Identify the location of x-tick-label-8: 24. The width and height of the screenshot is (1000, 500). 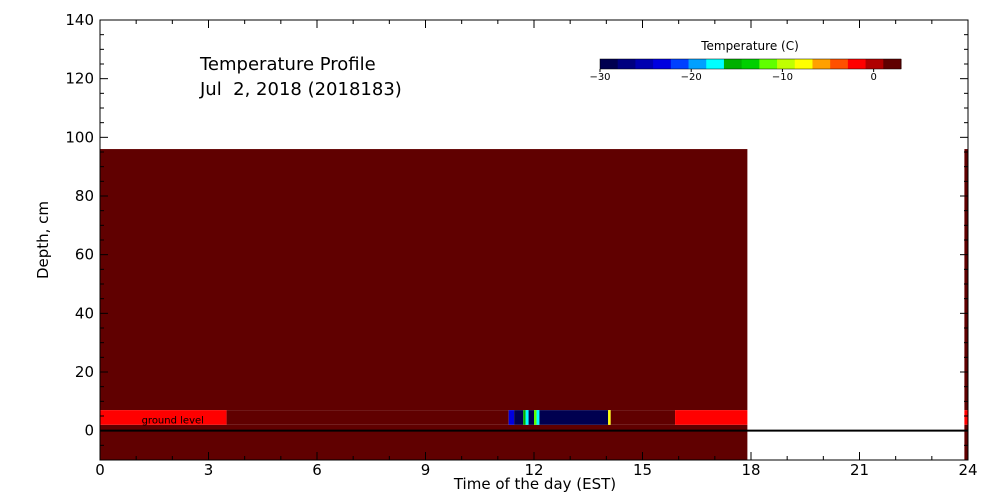
(967, 470).